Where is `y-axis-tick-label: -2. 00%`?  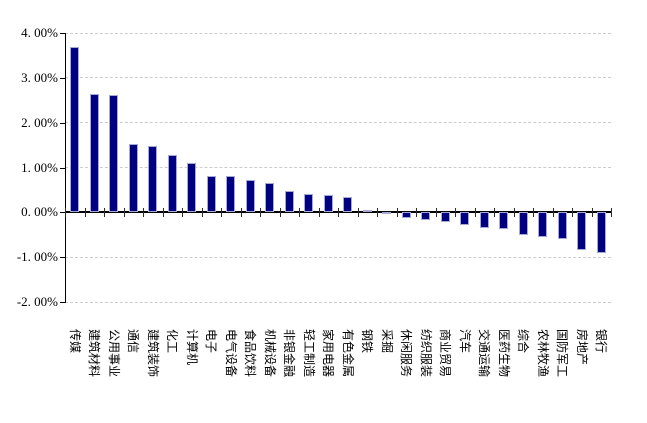
y-axis-tick-label: -2. 00% is located at coordinates (37, 301).